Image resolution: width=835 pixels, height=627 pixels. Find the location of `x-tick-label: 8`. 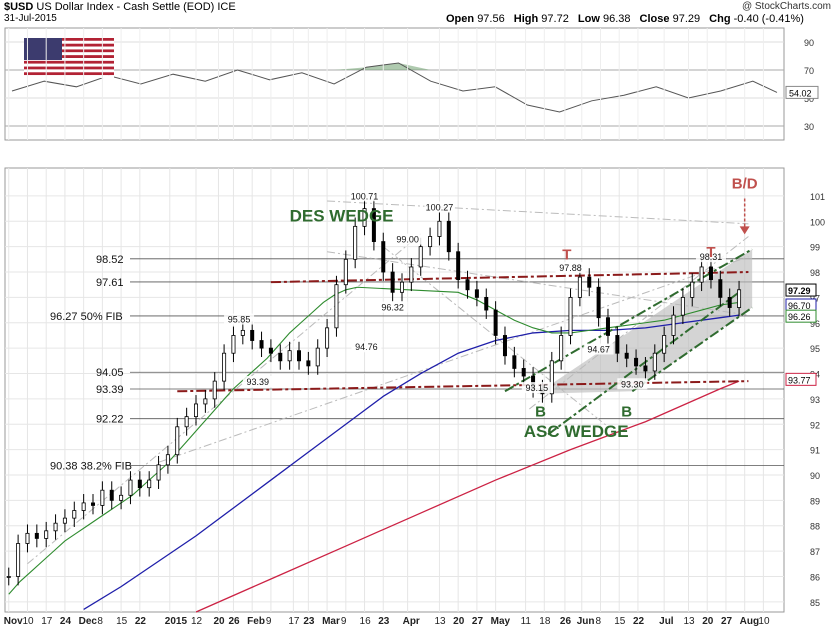

x-tick-label: 8 is located at coordinates (598, 621).